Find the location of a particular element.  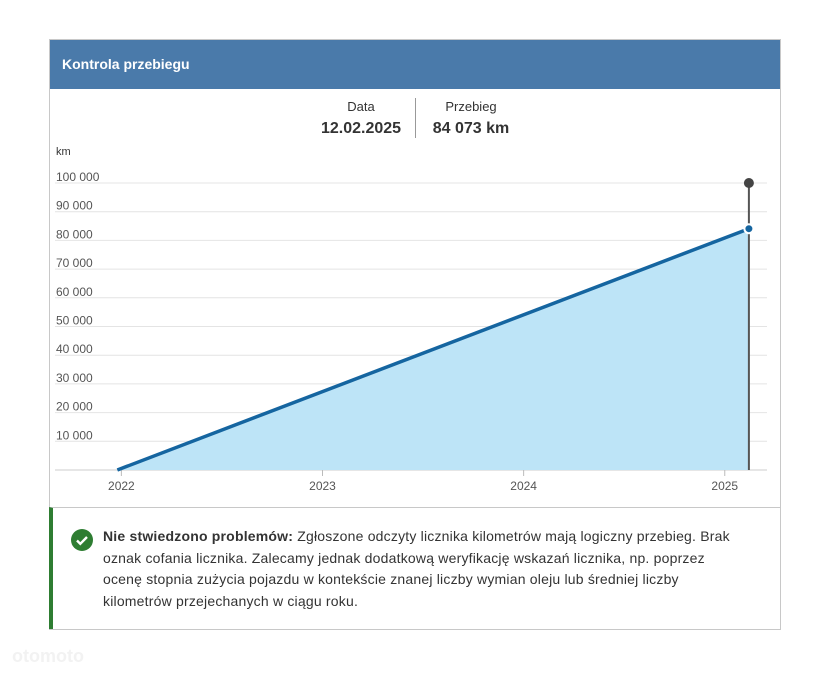

mileage-summary: Przebieg 84 073 km is located at coordinates (471, 118).